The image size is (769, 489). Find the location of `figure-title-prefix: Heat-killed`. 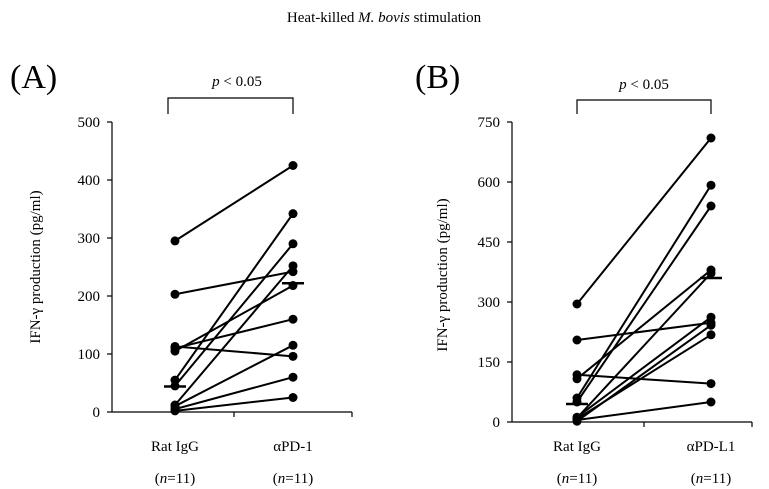

figure-title-prefix: Heat-killed is located at coordinates (322, 18).